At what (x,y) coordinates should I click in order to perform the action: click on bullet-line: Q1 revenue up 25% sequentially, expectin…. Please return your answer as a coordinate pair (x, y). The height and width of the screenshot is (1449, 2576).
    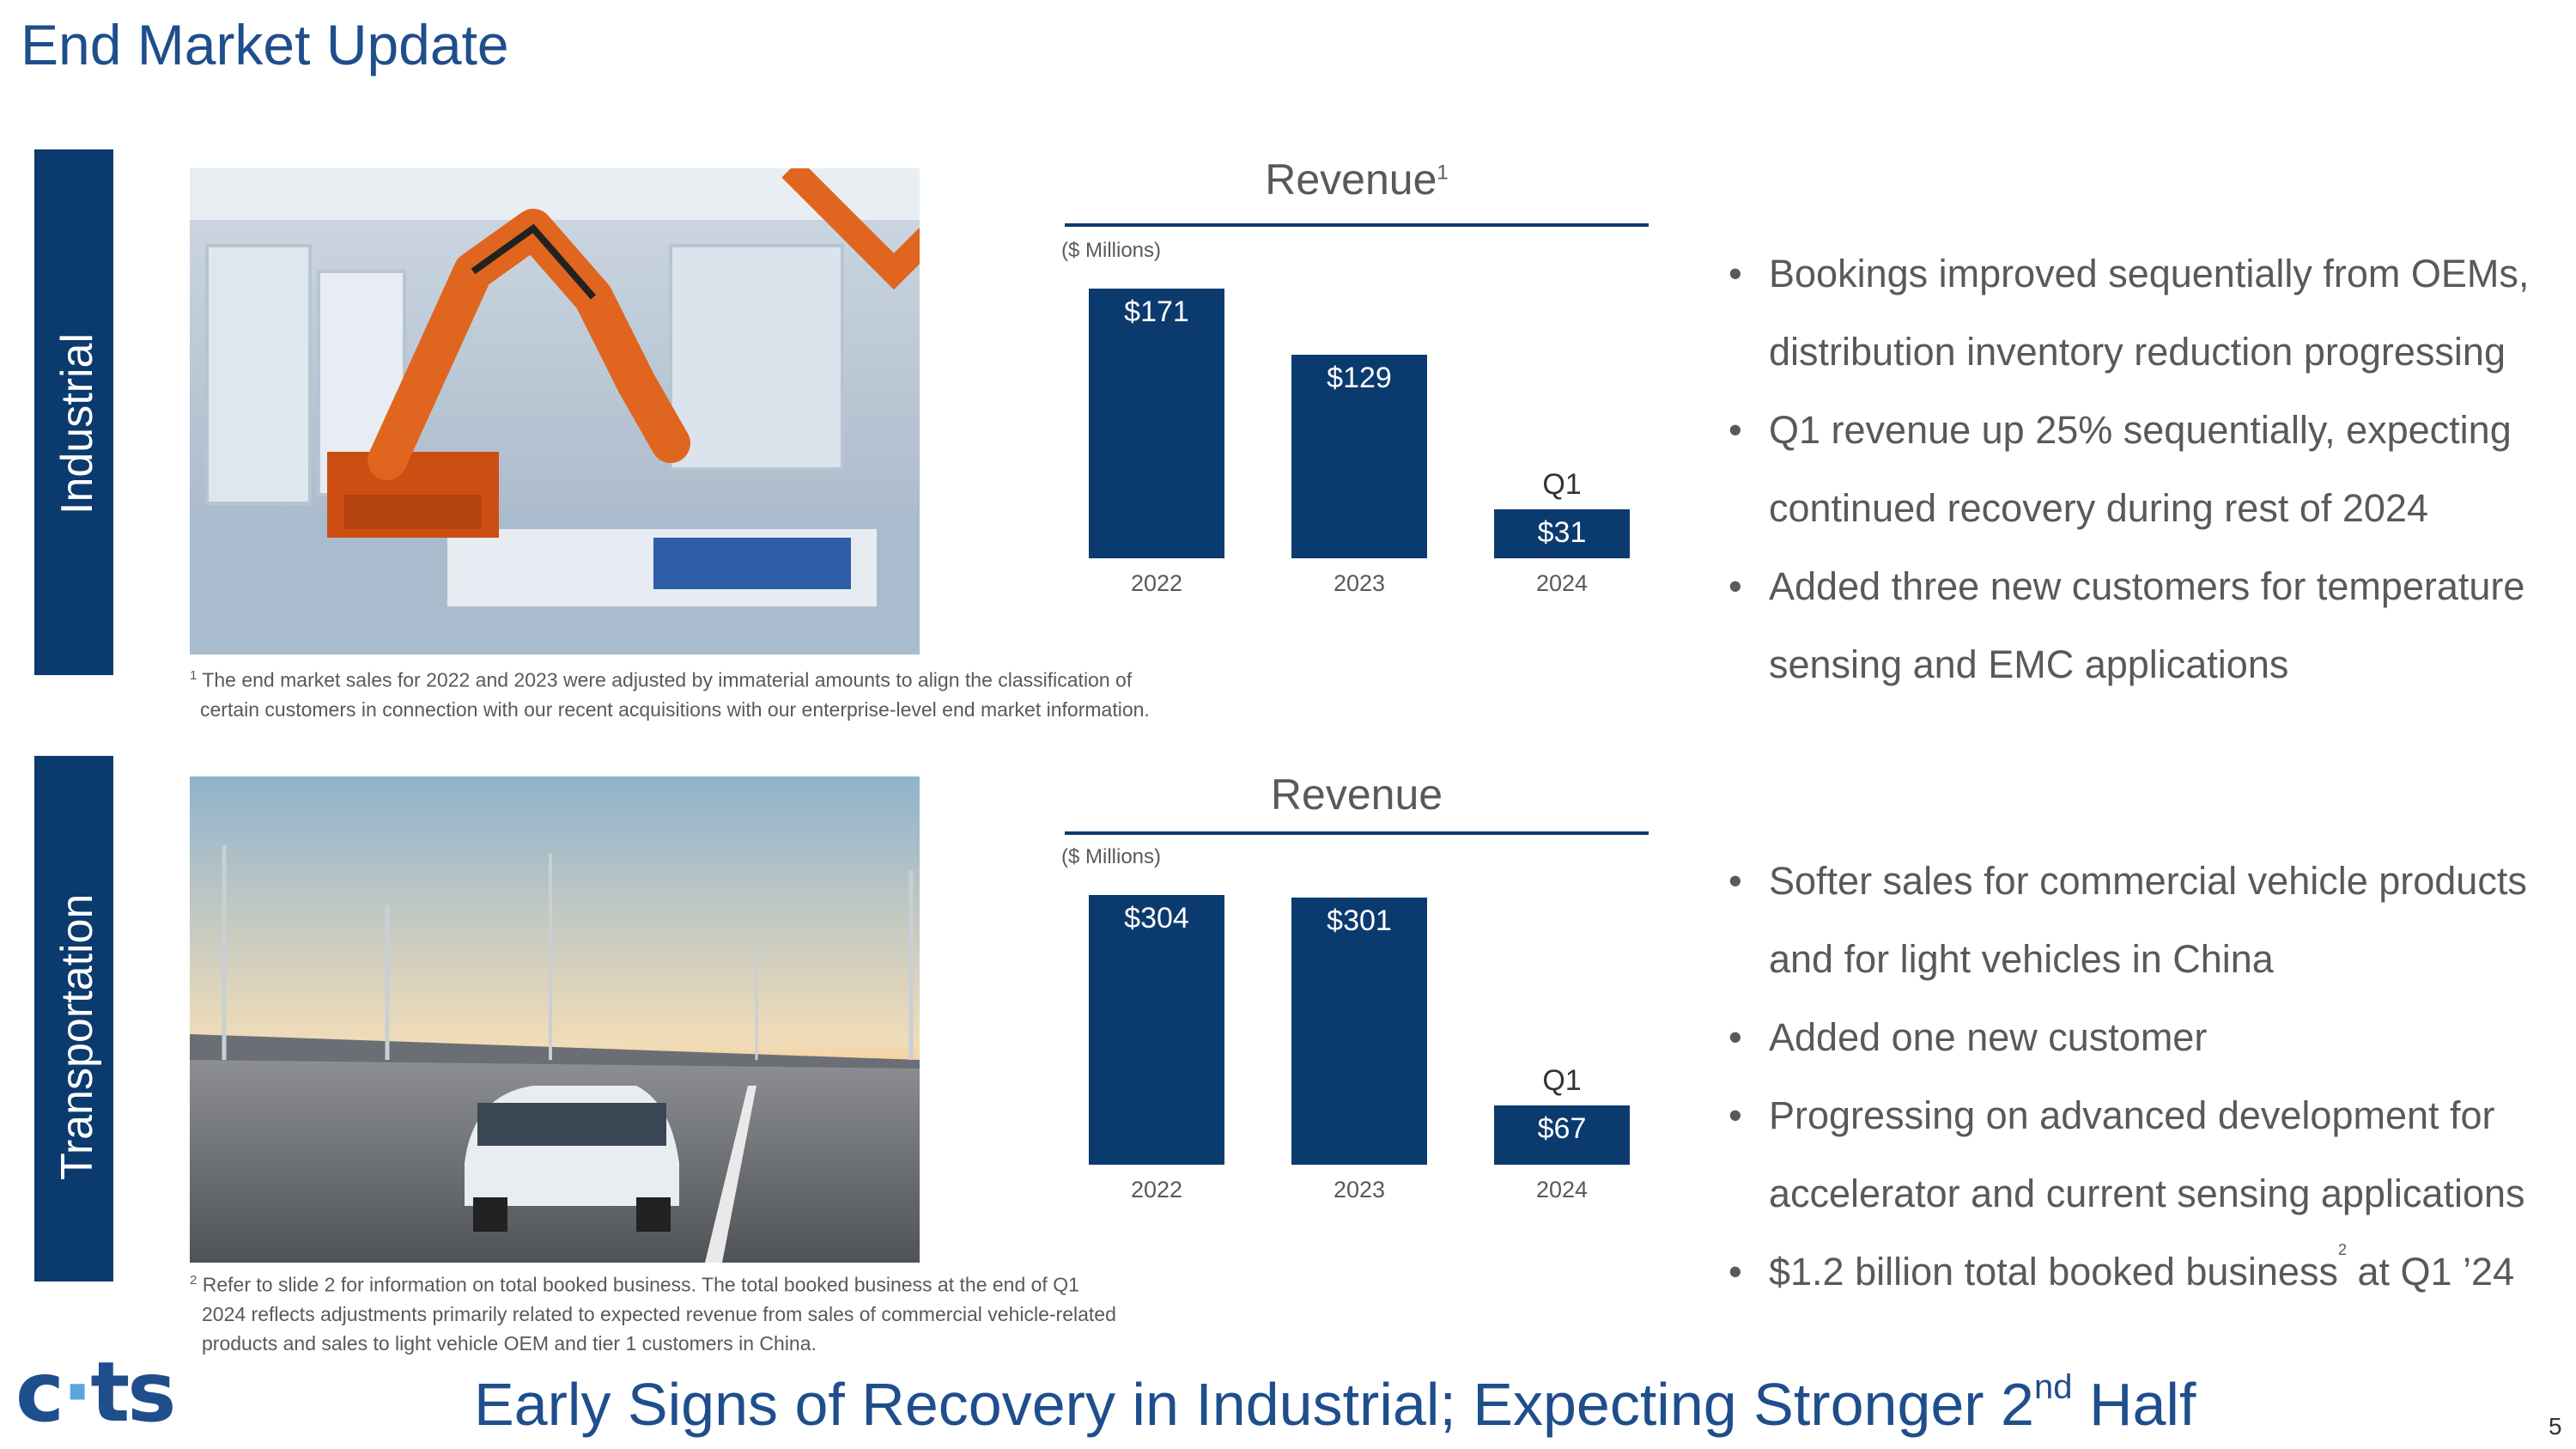
    Looking at the image, I should click on (2141, 430).